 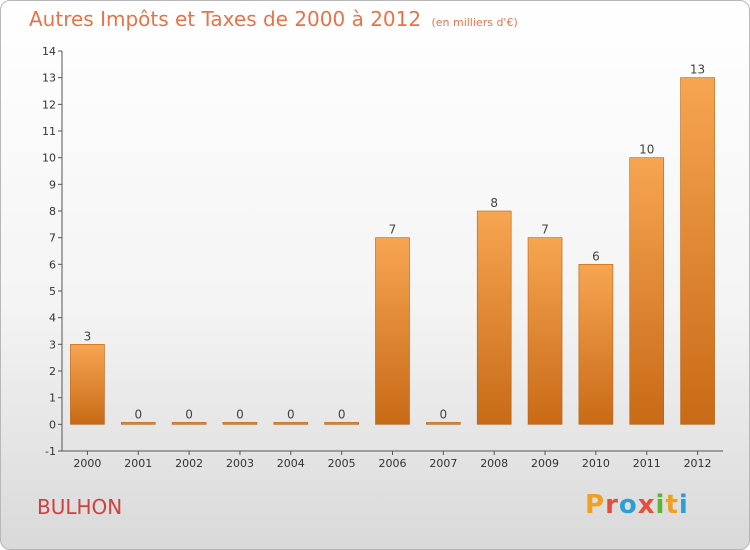 What do you see at coordinates (138, 463) in the screenshot?
I see `x-tick-label: 2001` at bounding box center [138, 463].